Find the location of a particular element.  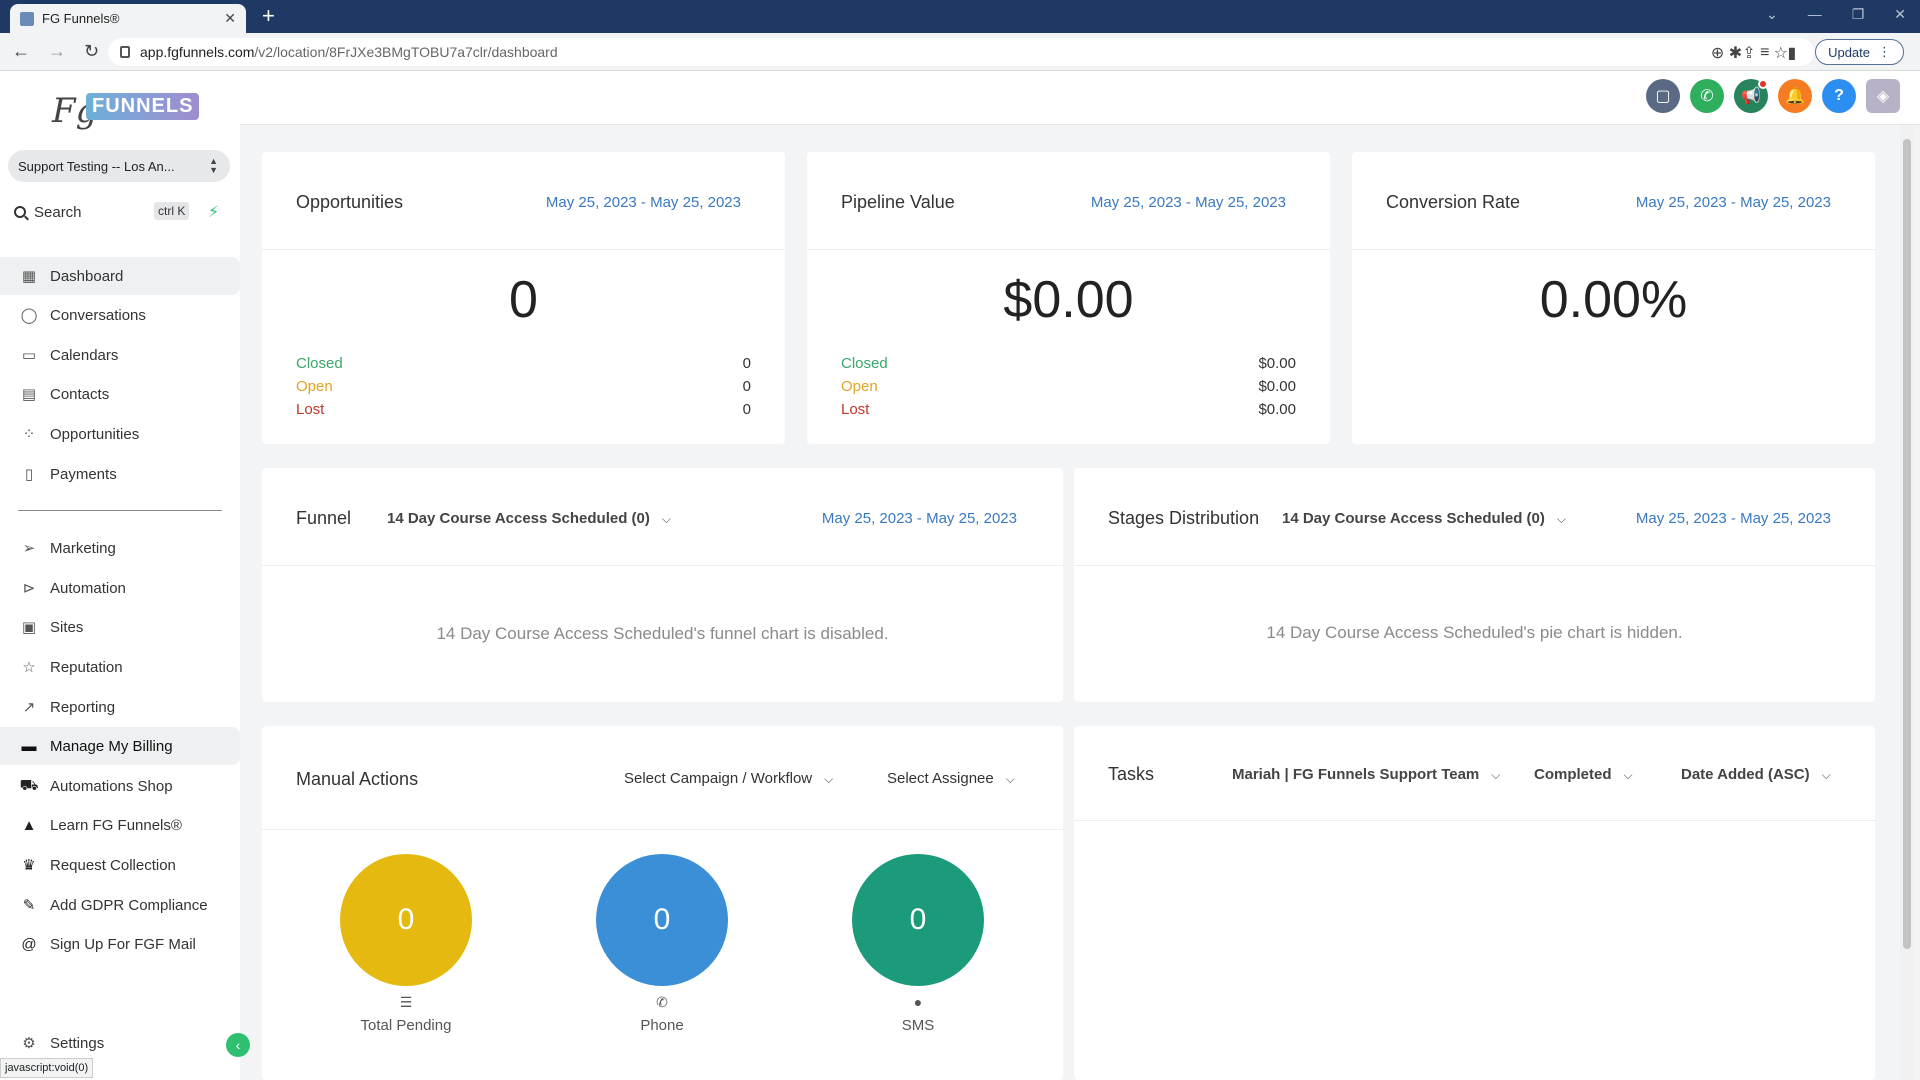

total-pending-circle: 0 is located at coordinates (406, 920).